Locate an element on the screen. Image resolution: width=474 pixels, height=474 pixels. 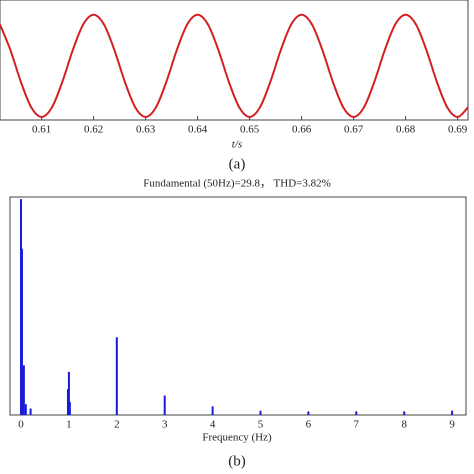
x-tick-label: 0.65 is located at coordinates (250, 130).